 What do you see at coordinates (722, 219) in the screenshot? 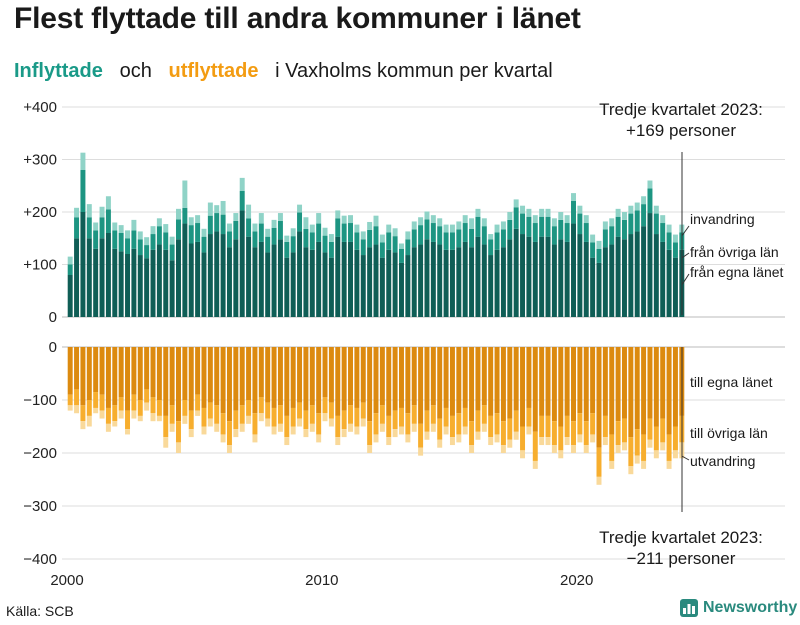
I see `label-invandring: invandring` at bounding box center [722, 219].